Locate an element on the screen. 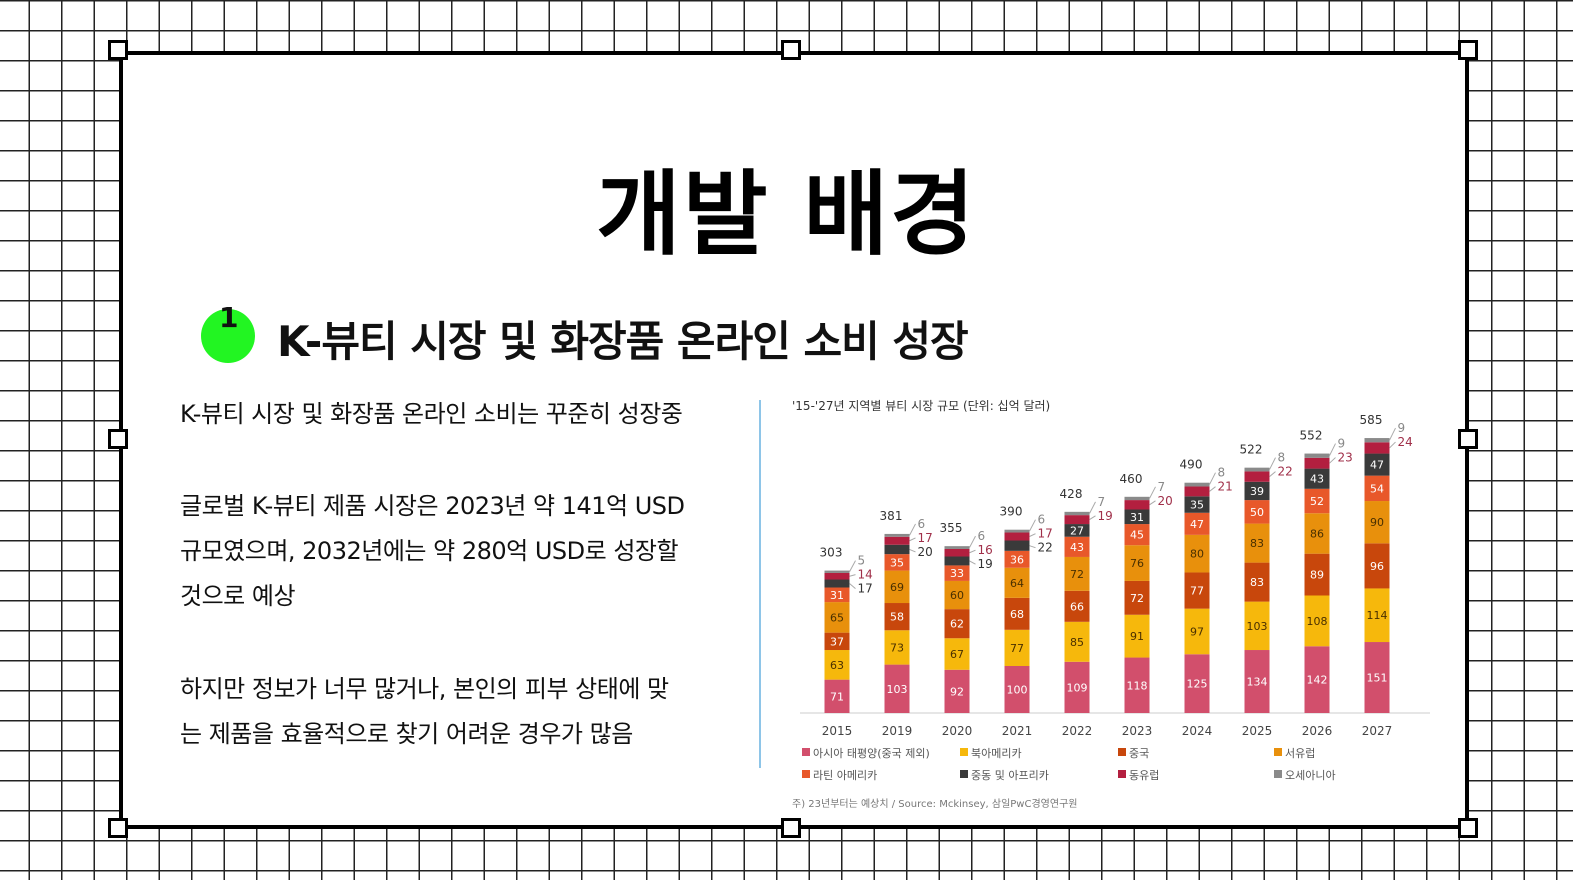 The width and height of the screenshot is (1573, 880). segment-label: 85 is located at coordinates (1077, 642).